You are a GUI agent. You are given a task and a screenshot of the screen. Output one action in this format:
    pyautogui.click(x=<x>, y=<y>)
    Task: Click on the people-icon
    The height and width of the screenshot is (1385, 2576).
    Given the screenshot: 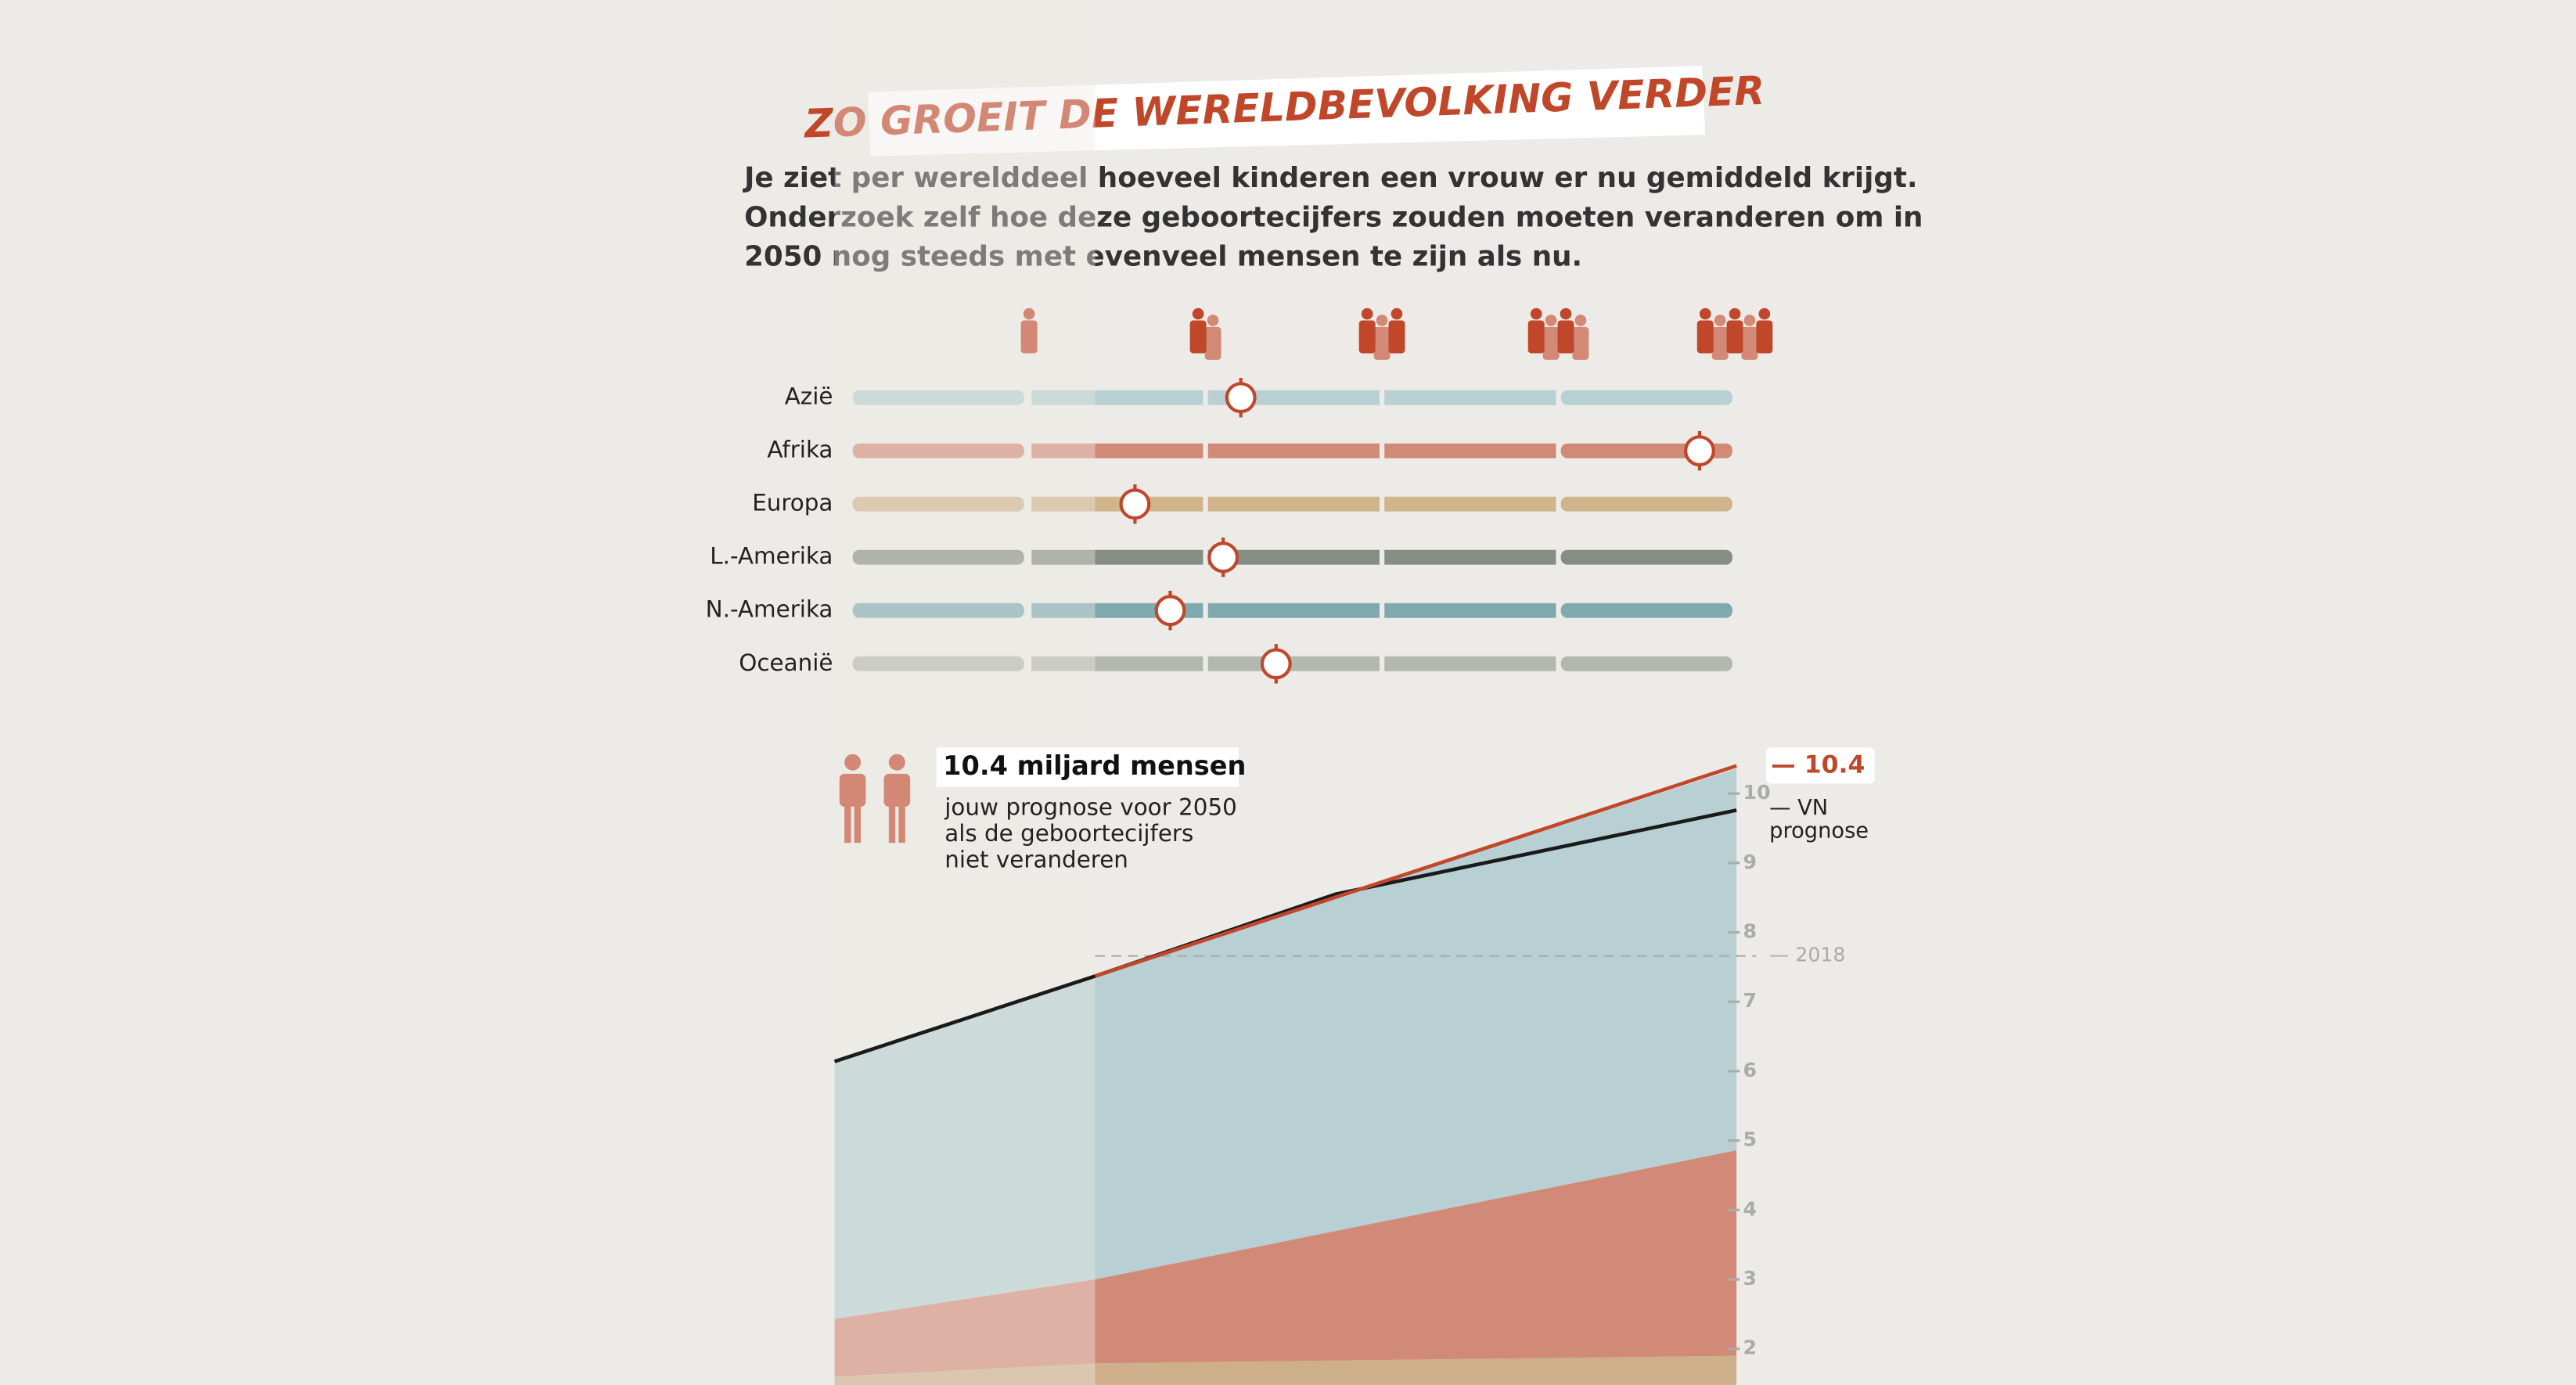 What is the action you would take?
    pyautogui.click(x=875, y=799)
    